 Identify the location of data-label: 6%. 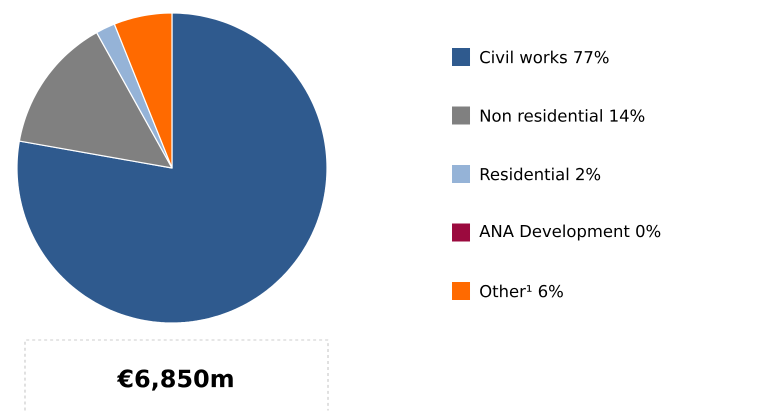
(550, 291).